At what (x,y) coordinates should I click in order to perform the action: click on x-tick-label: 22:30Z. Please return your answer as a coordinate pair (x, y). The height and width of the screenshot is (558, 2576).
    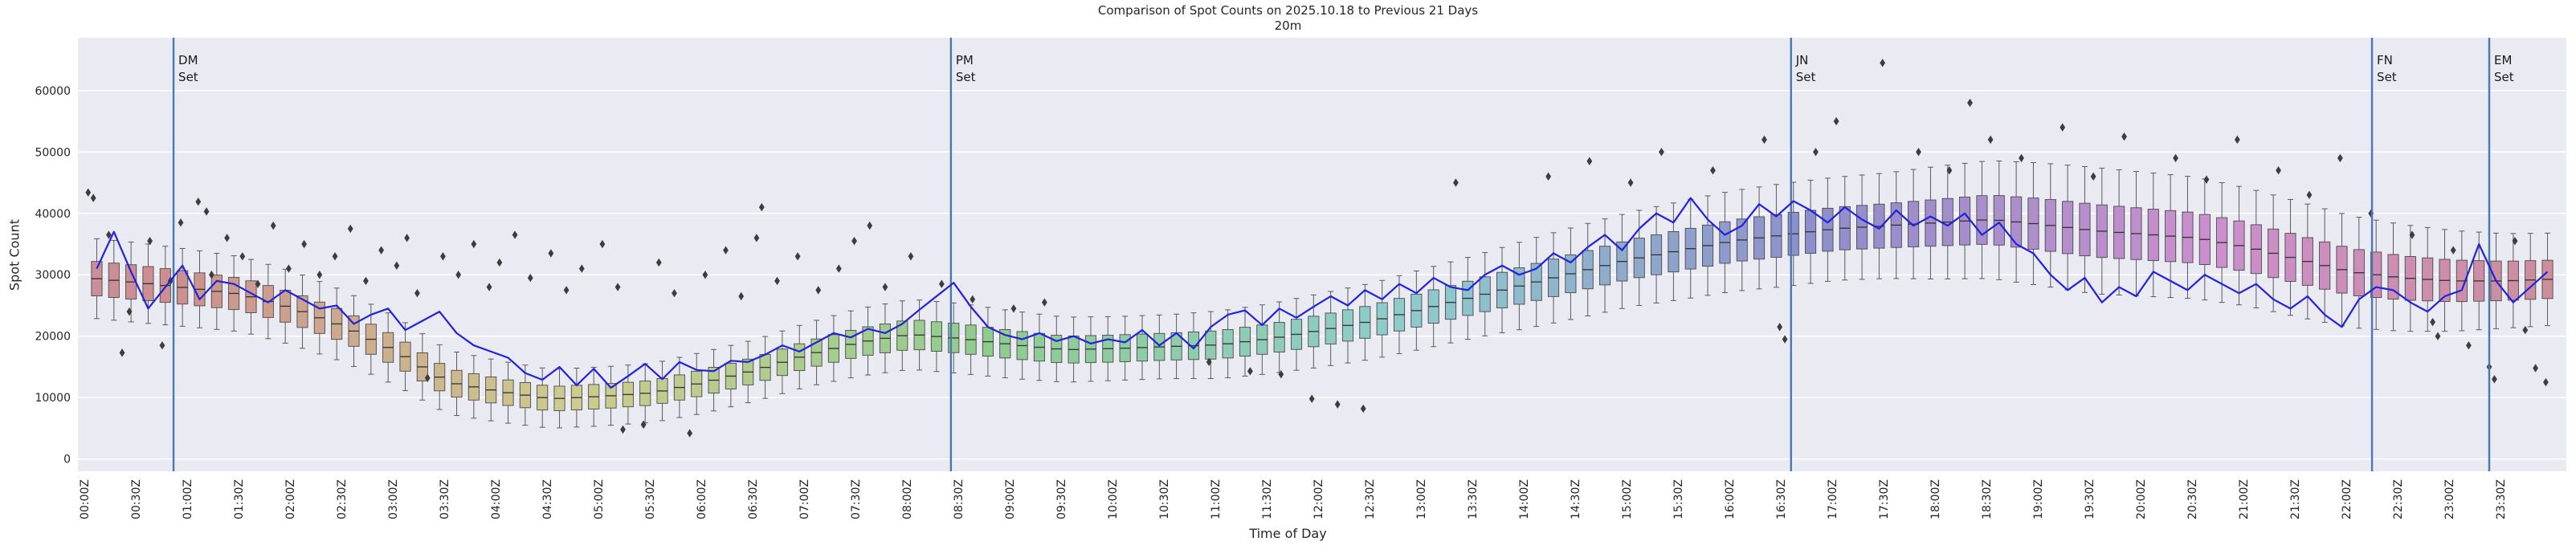
    Looking at the image, I should click on (2398, 499).